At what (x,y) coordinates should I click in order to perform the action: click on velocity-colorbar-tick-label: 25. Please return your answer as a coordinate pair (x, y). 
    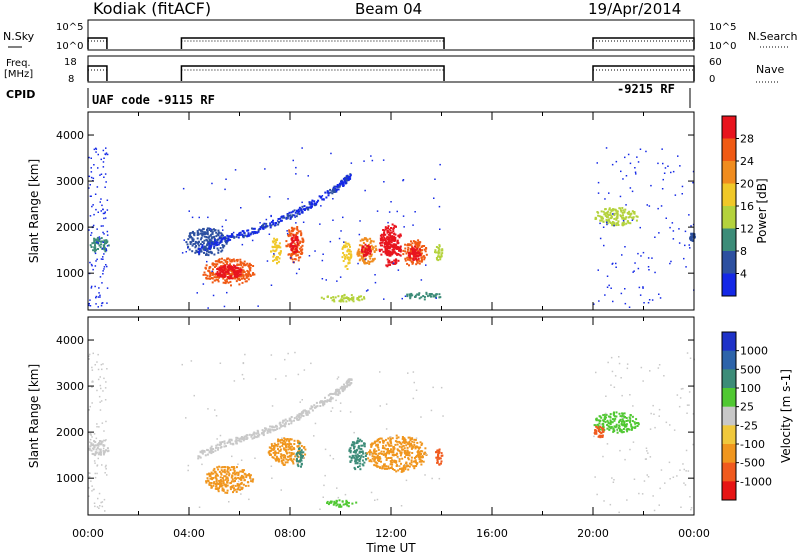
    Looking at the image, I should click on (747, 407).